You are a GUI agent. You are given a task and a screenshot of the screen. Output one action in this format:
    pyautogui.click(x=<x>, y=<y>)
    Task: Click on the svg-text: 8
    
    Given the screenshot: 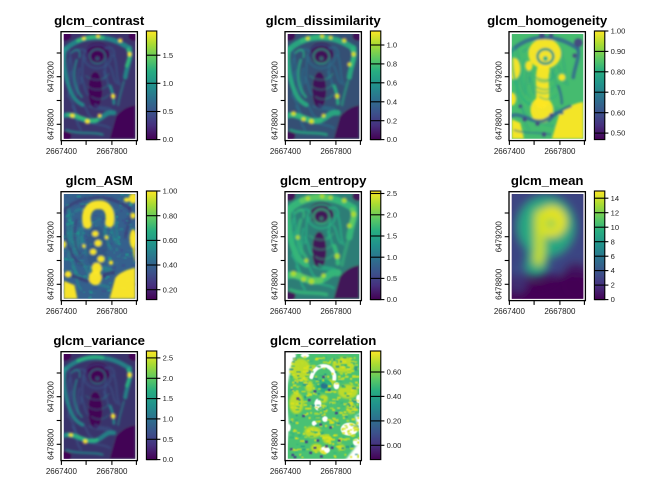 What is the action you would take?
    pyautogui.click(x=613, y=241)
    